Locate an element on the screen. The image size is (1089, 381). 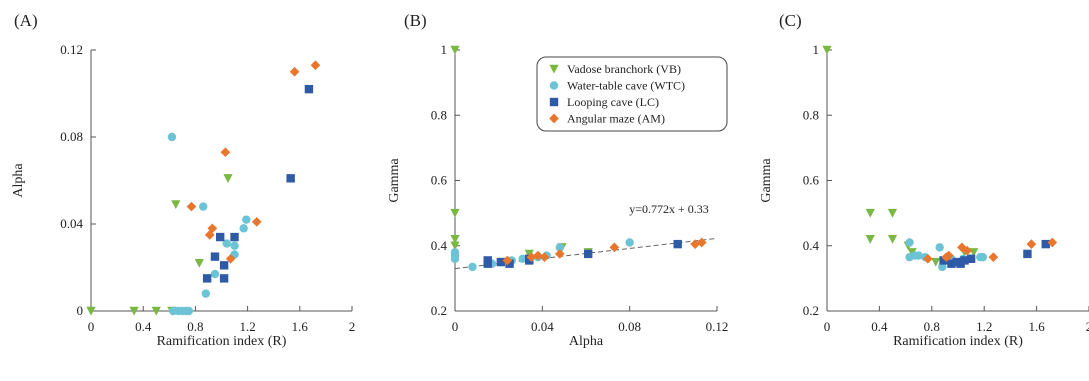
legend-marker-vb is located at coordinates (554, 69).